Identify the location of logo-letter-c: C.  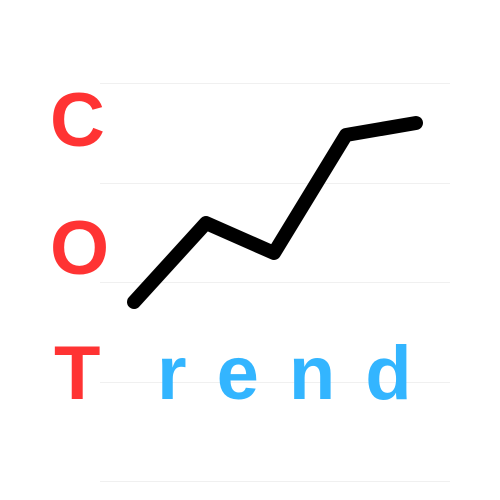
(77, 120).